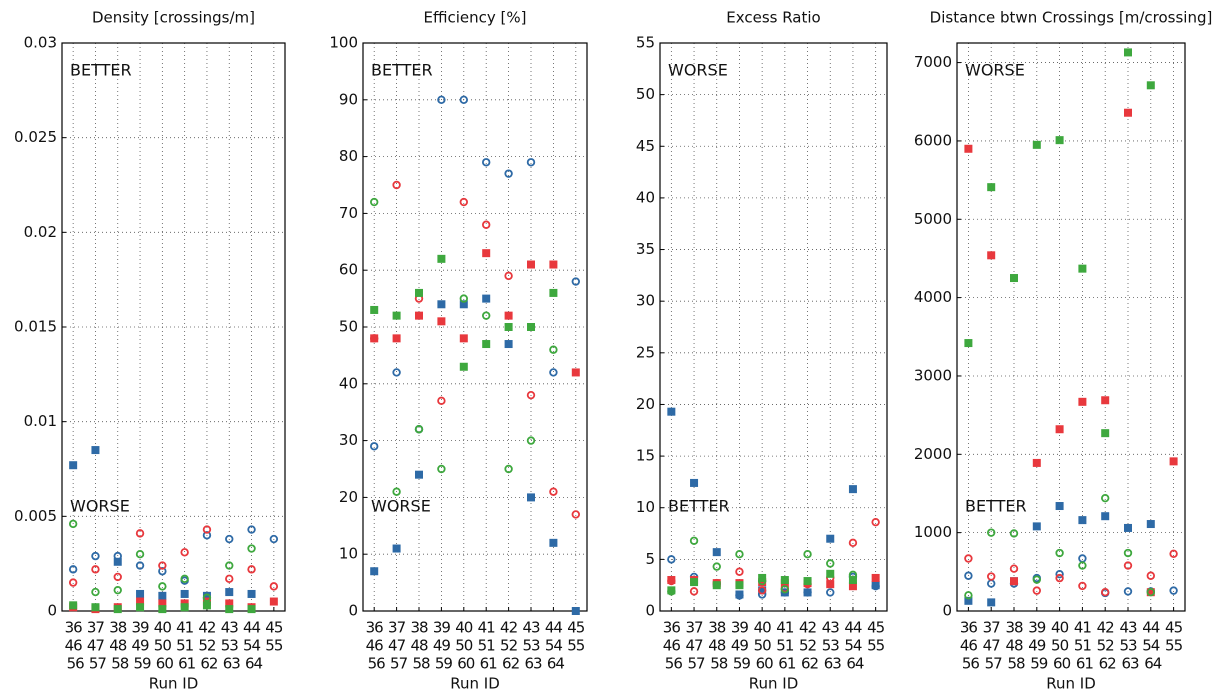  What do you see at coordinates (740, 646) in the screenshot?
I see `x-tick-label: 49` at bounding box center [740, 646].